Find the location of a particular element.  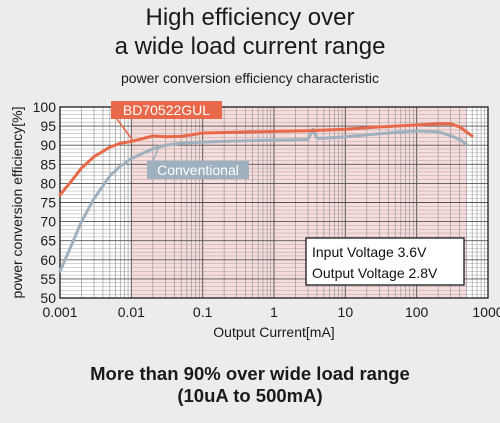

x-tick-label: 1000 is located at coordinates (486, 312).